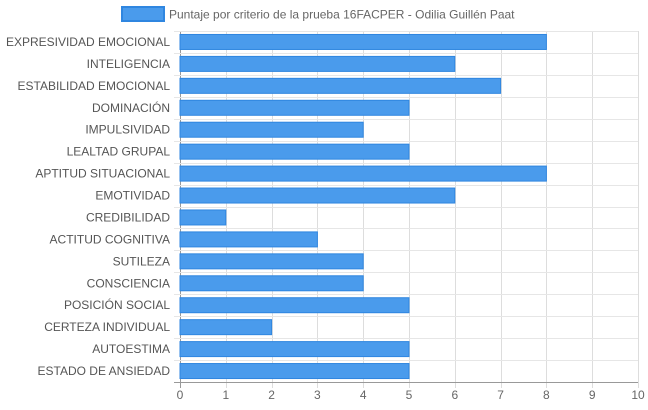  I want to click on category-label: CREDIBILIDAD, so click(128, 217).